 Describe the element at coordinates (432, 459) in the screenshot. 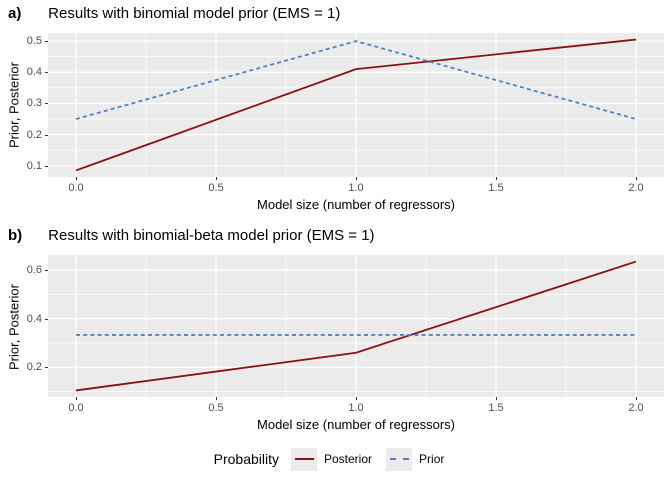

I see `legend-label: Prior` at that location.